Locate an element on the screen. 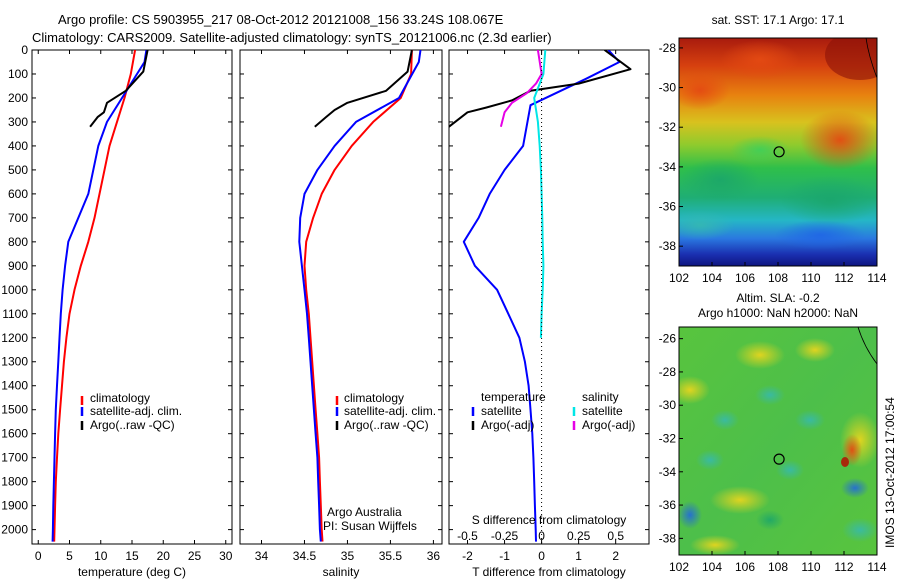 This screenshot has height=580, width=900. depth-tick-label: 1000 is located at coordinates (14, 290).